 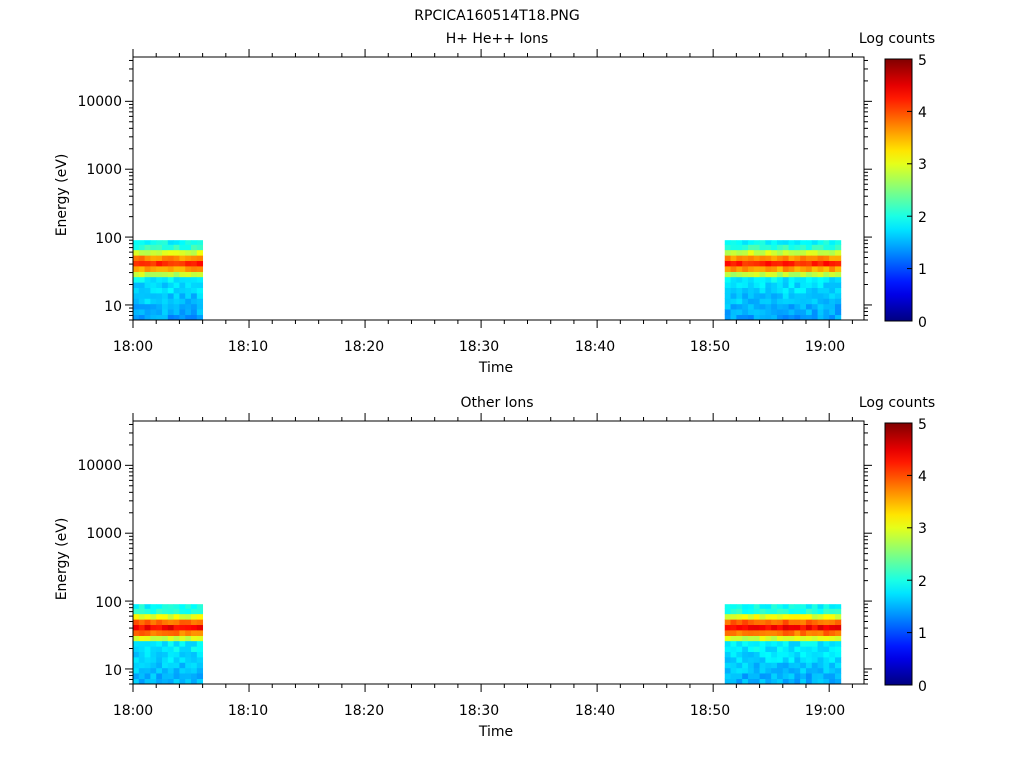 What do you see at coordinates (496, 403) in the screenshot?
I see `panel-title: Other Ions` at bounding box center [496, 403].